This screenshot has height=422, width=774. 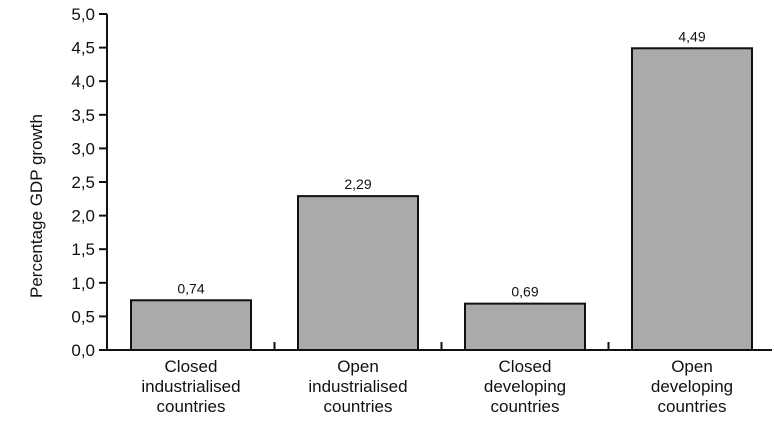 What do you see at coordinates (83, 115) in the screenshot?
I see `y-tick-label: 3,5` at bounding box center [83, 115].